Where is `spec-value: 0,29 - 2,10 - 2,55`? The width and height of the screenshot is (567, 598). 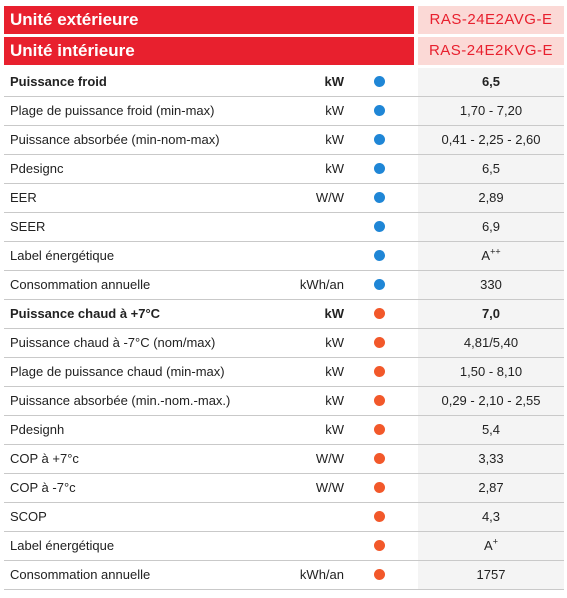
spec-value: 0,29 - 2,10 - 2,55 is located at coordinates (491, 401).